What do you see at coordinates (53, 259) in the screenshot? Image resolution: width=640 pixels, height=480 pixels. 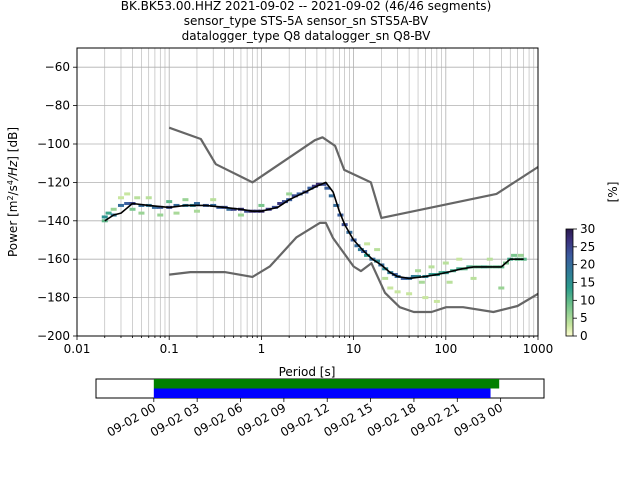 I see `y-tick-label: −160` at bounding box center [53, 259].